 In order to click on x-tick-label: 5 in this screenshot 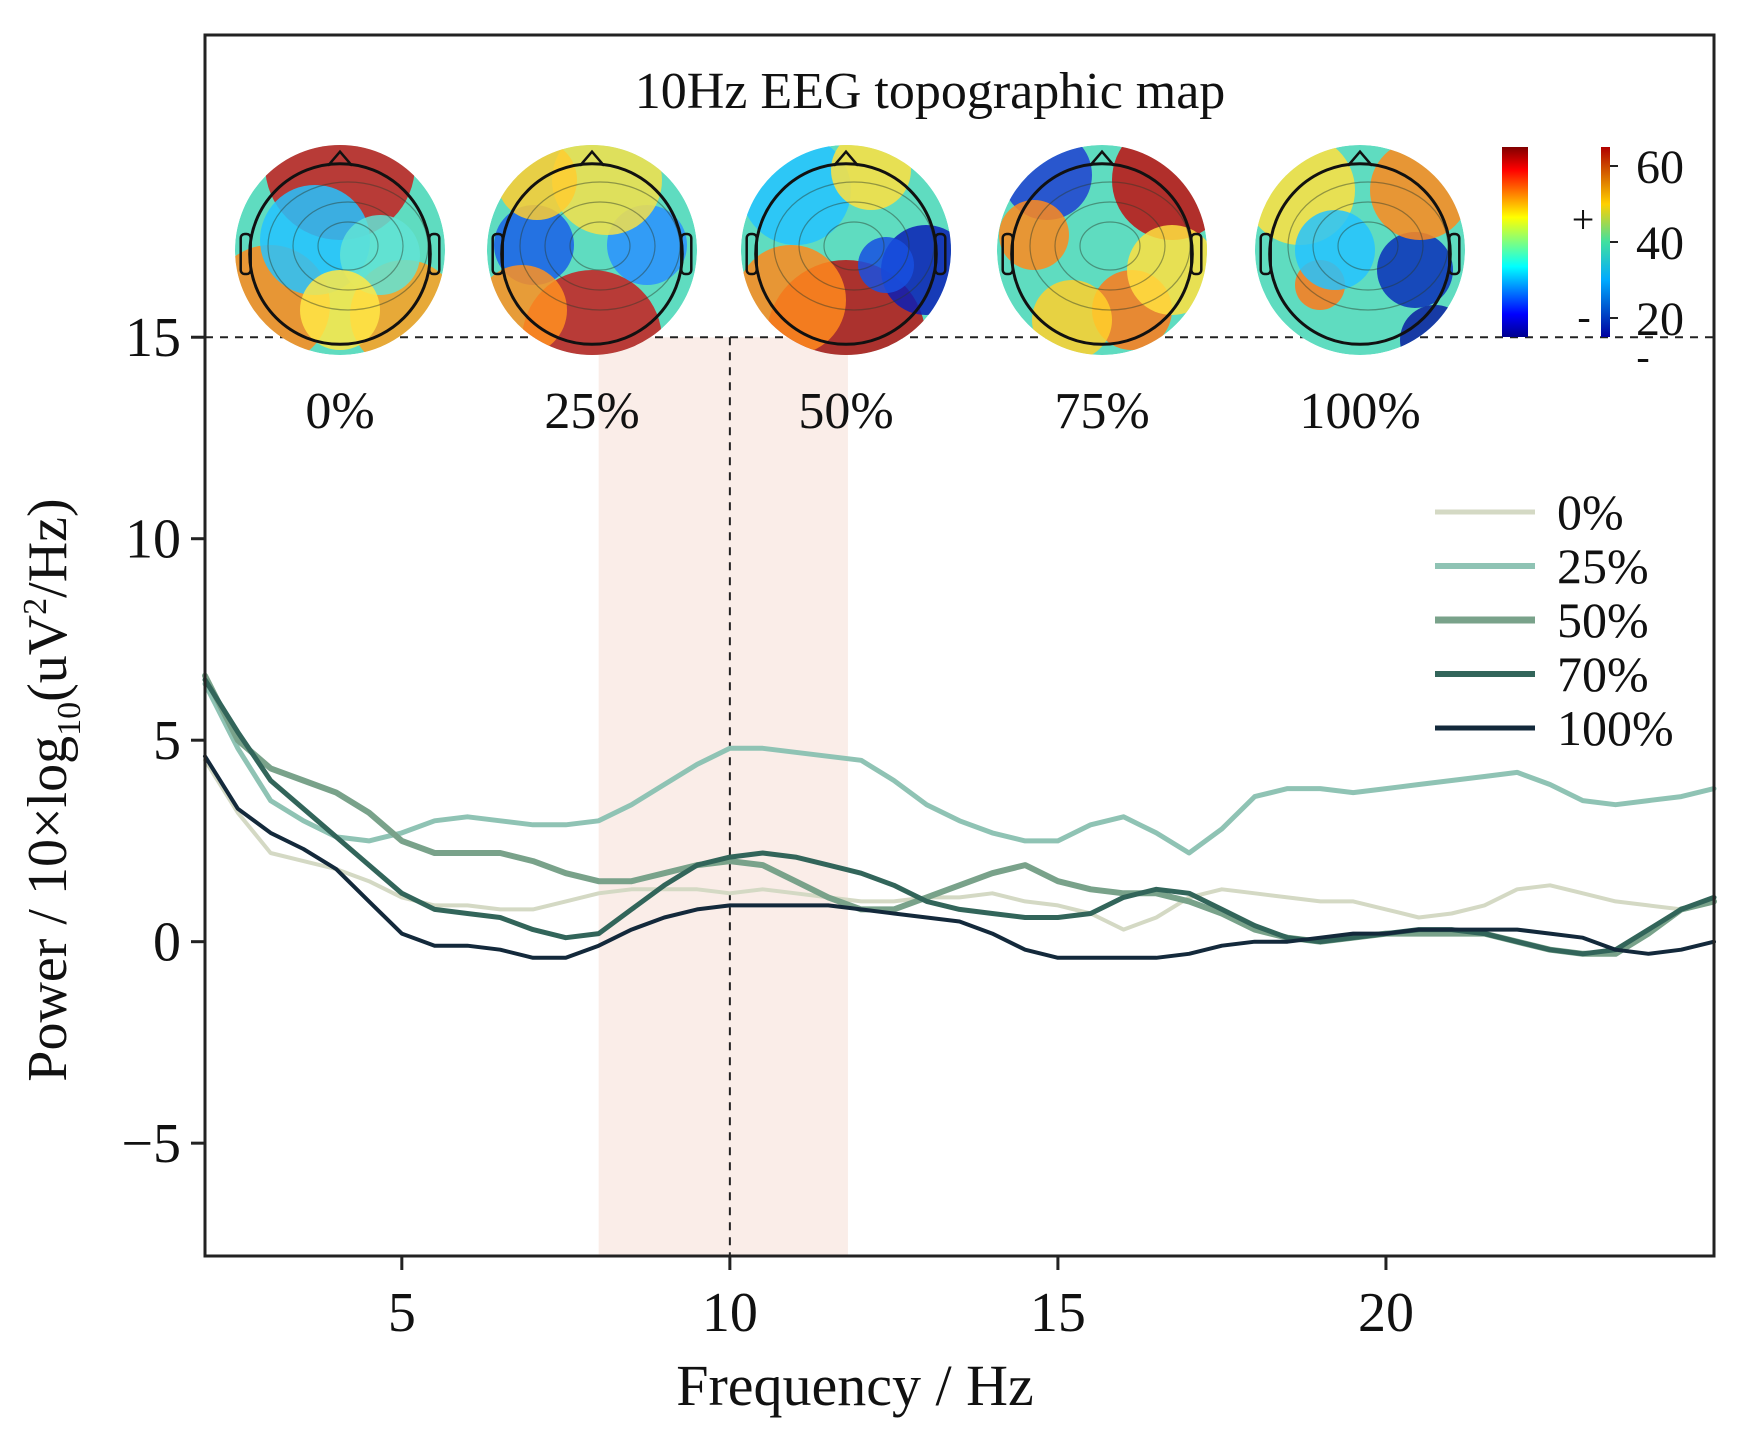, I will do `click(402, 1313)`.